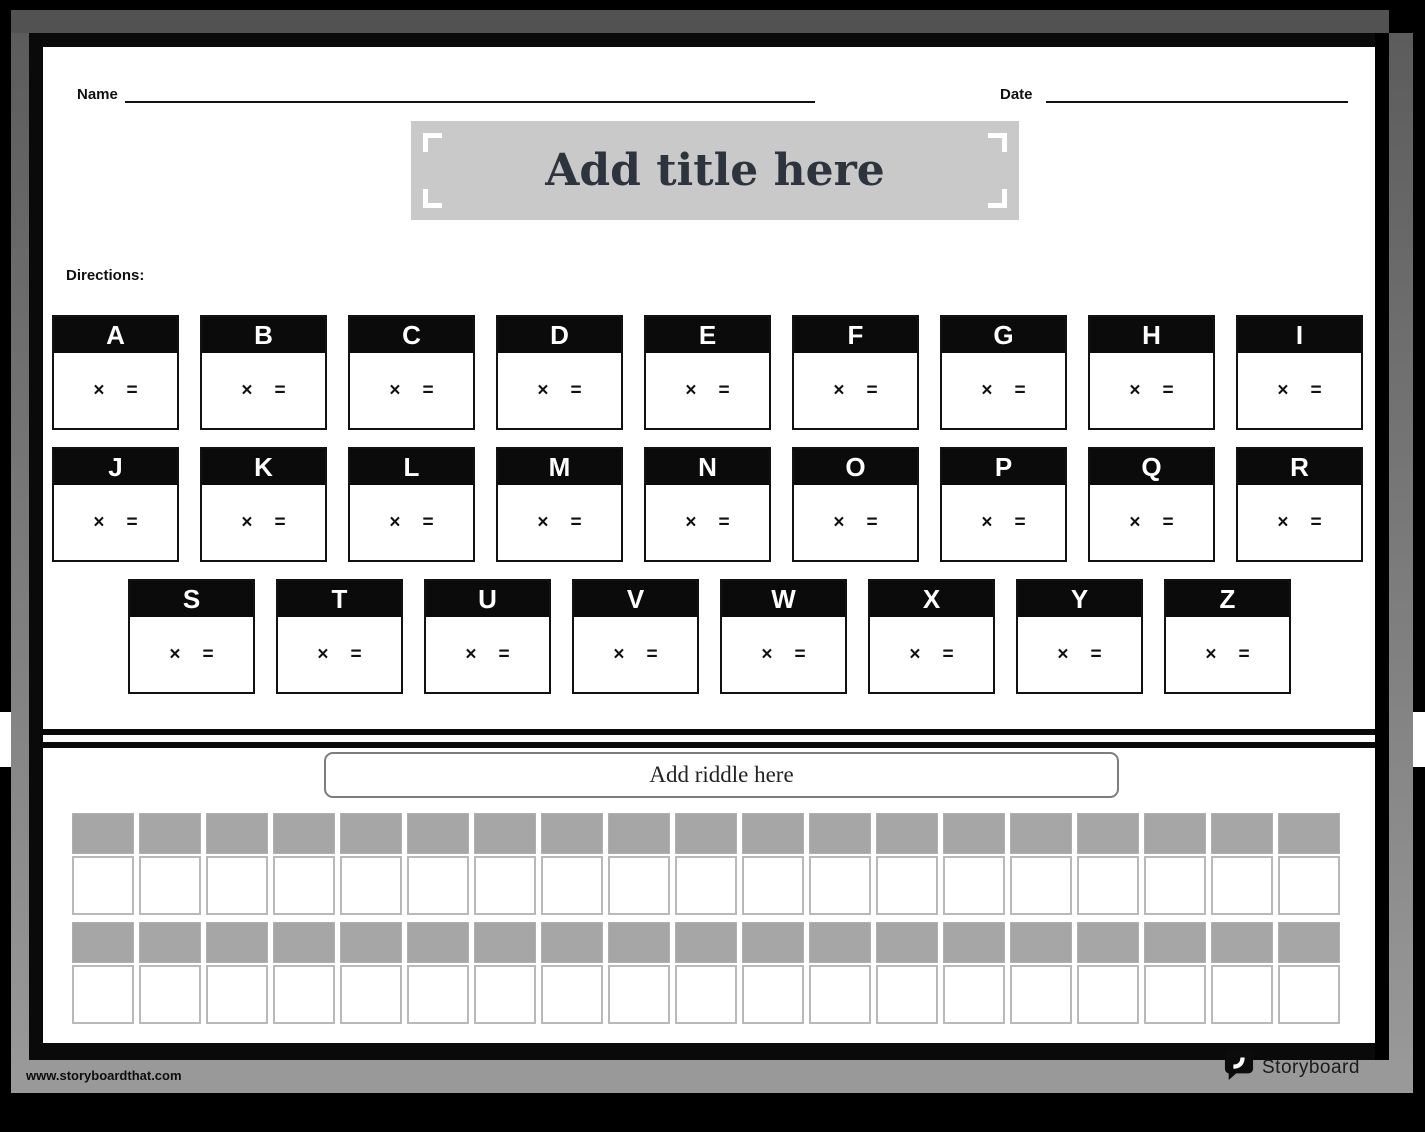 This screenshot has height=1132, width=1425. What do you see at coordinates (1197, 102) in the screenshot?
I see `date-line` at bounding box center [1197, 102].